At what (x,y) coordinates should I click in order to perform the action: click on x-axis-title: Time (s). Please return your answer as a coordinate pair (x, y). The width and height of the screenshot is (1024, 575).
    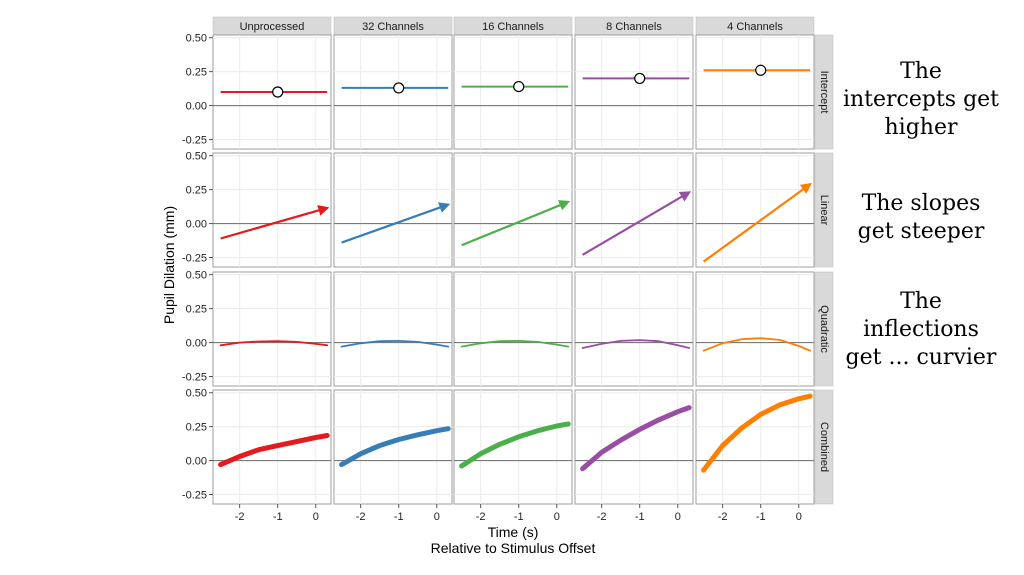
    Looking at the image, I should click on (513, 532).